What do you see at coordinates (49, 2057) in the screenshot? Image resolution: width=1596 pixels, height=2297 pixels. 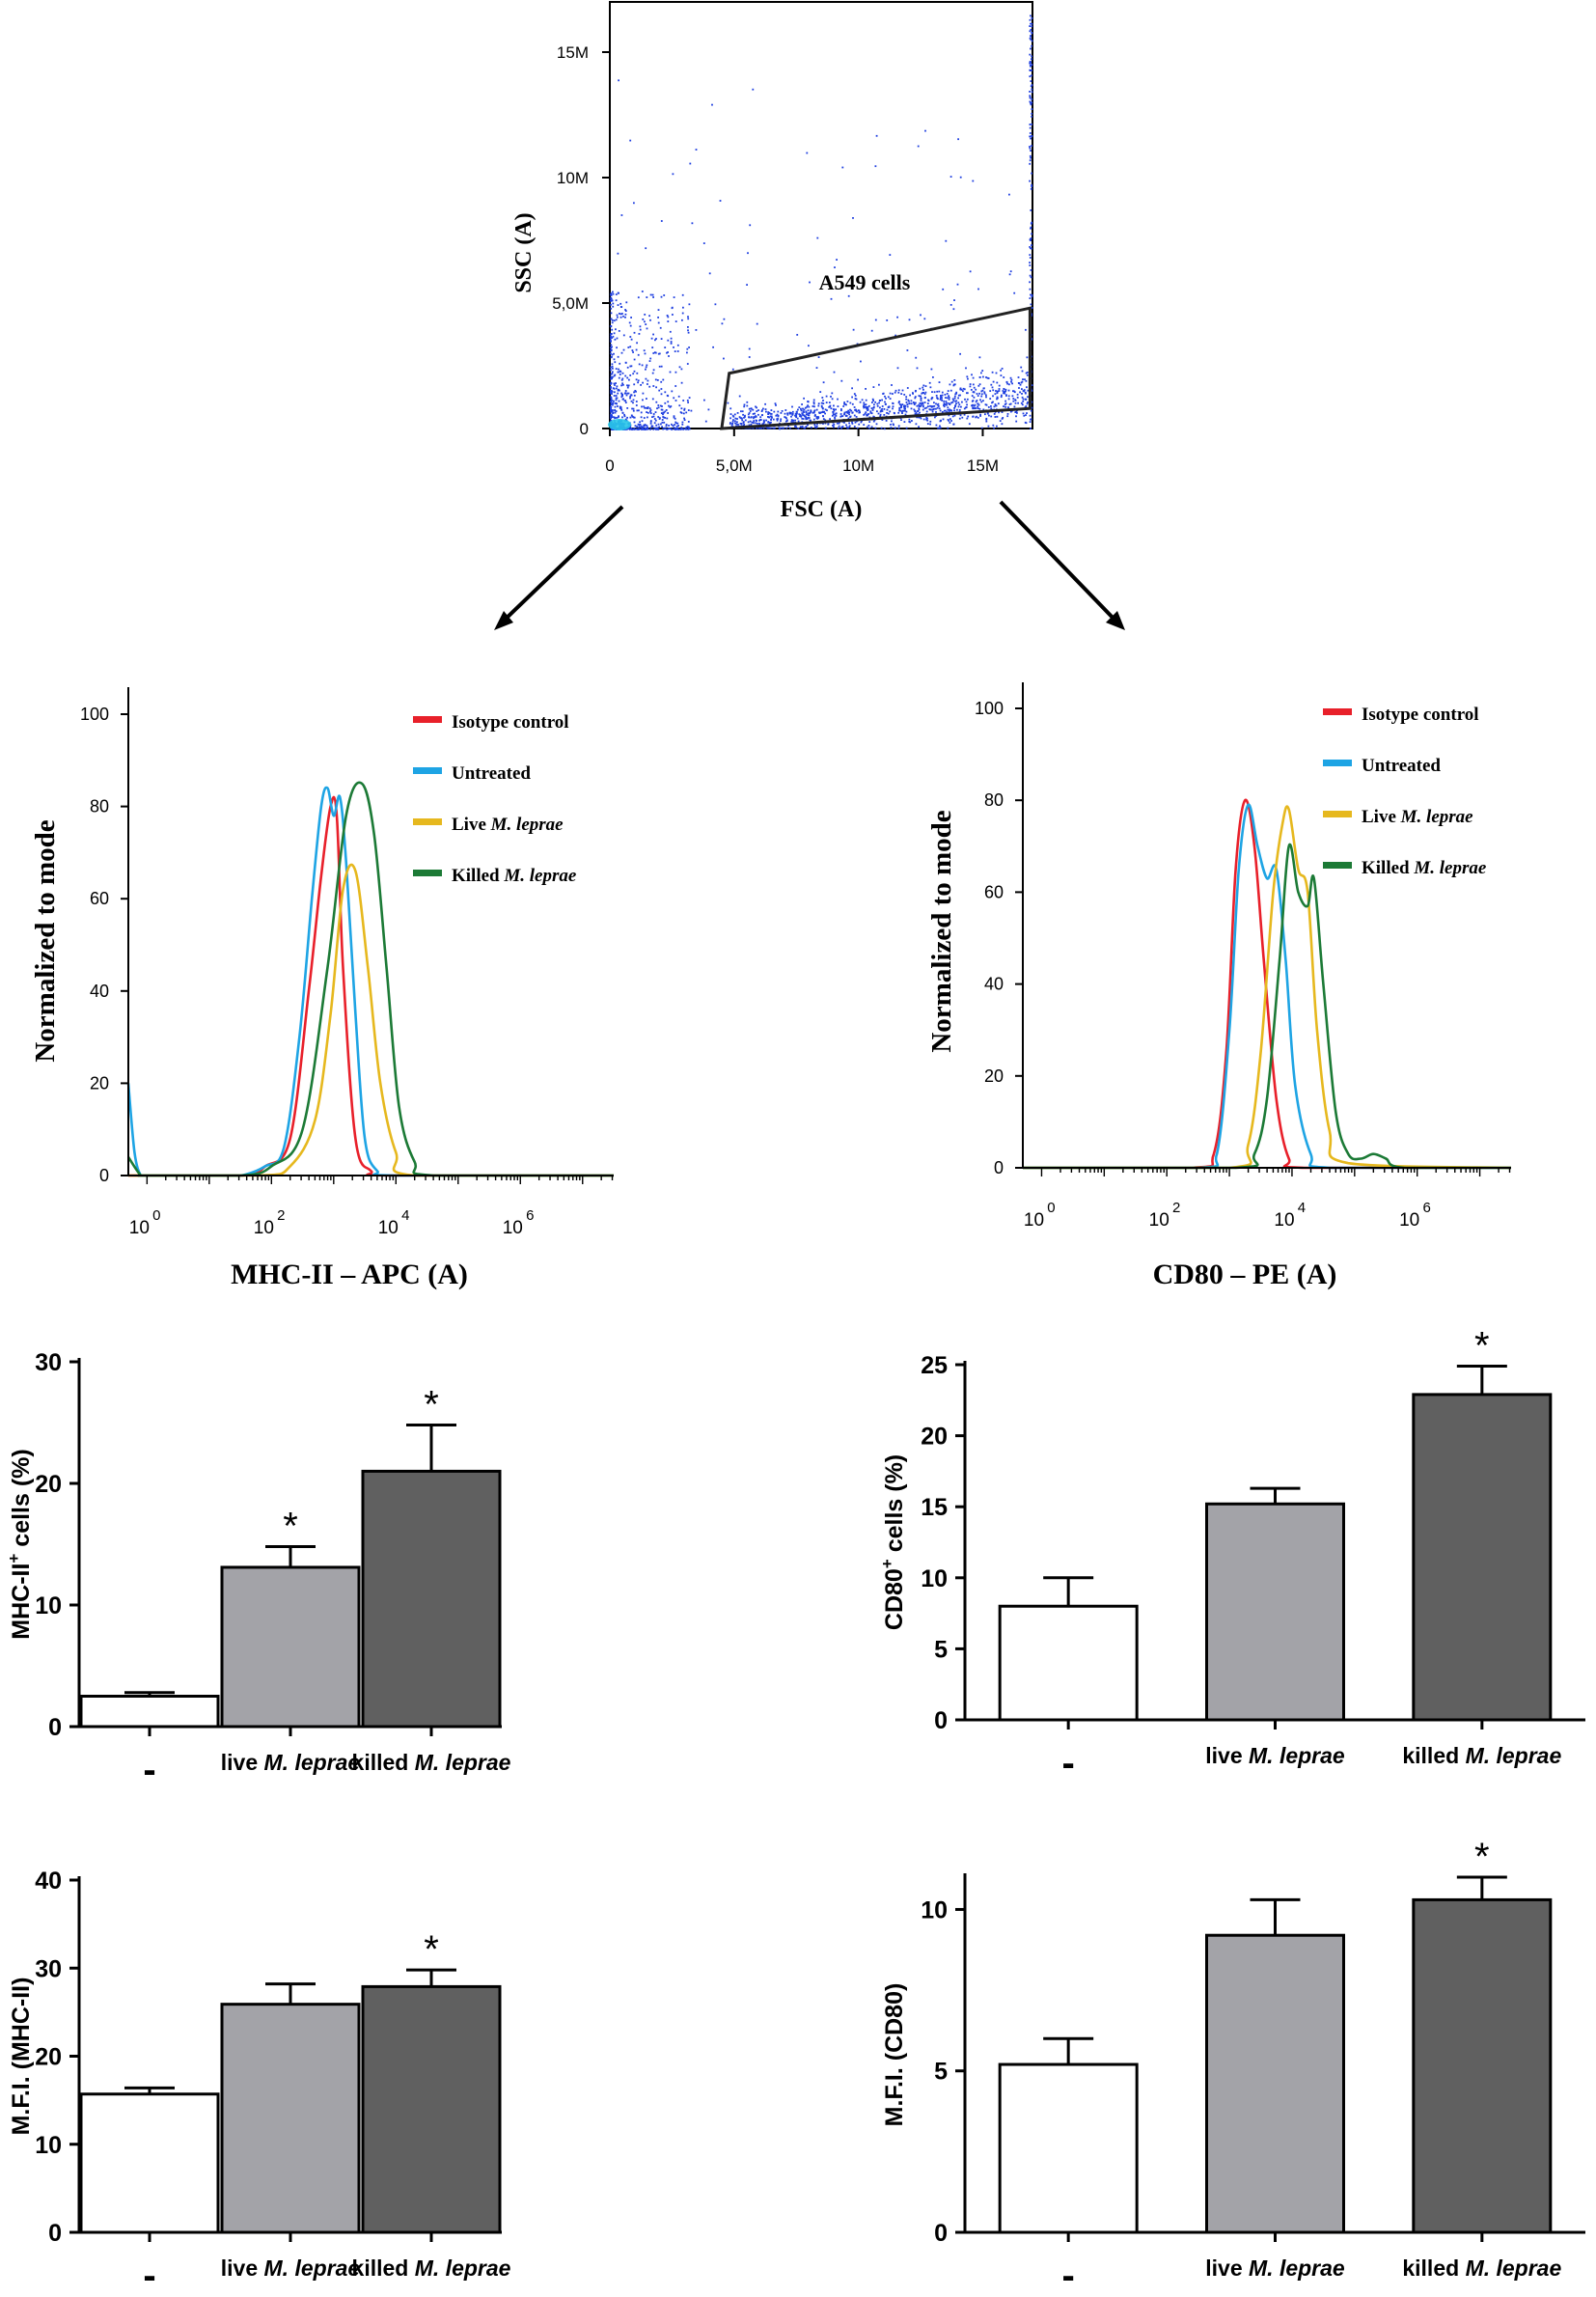 I see `bar-mhc-mfi-y-tick-label: 20` at bounding box center [49, 2057].